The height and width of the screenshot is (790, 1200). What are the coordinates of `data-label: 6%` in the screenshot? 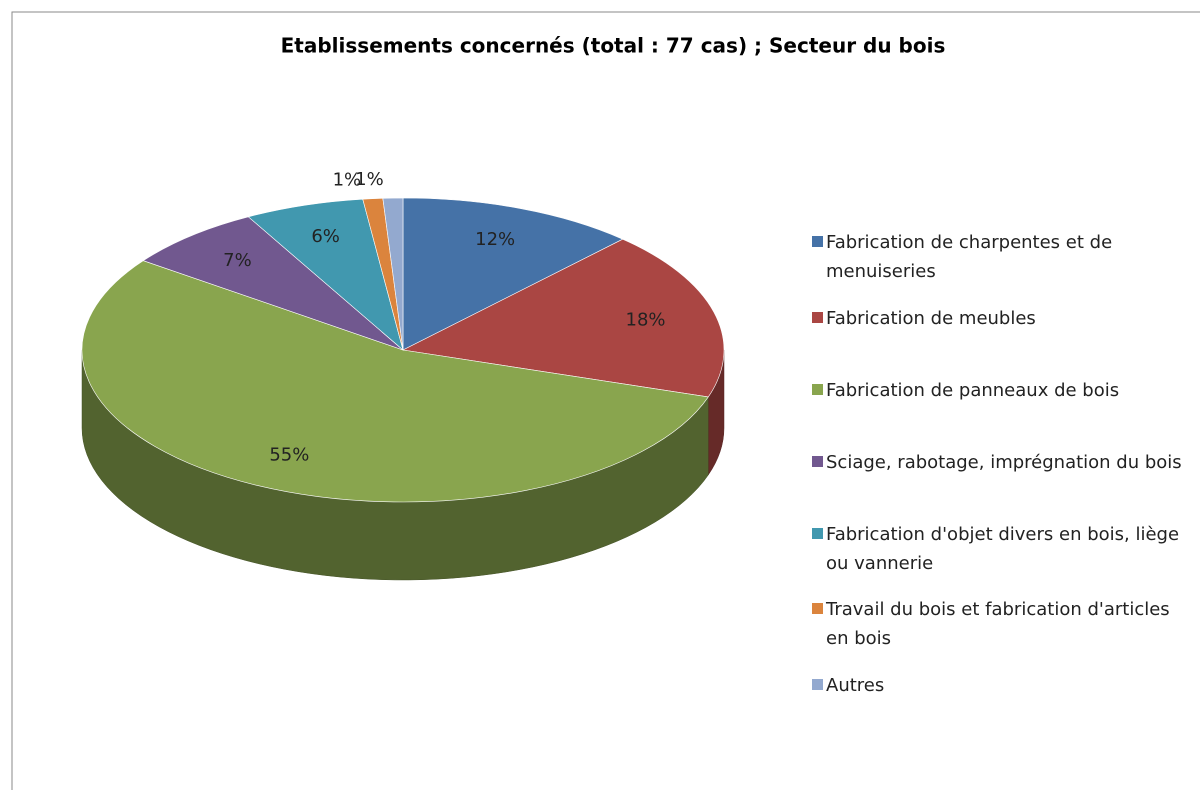 It's located at (325, 236).